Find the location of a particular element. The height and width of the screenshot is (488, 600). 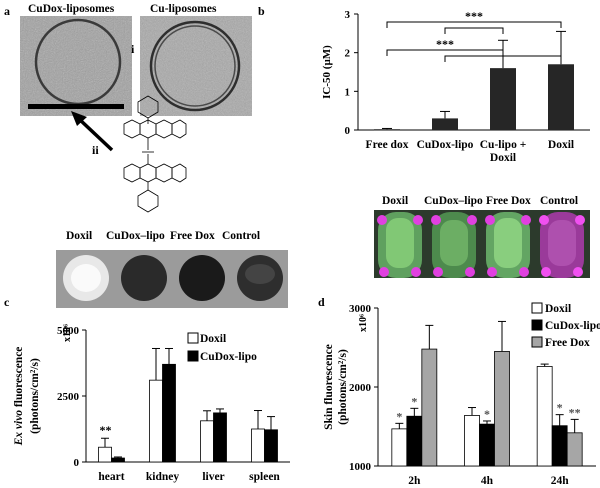

b-bracket-outer-label: *** is located at coordinates (474, 16).